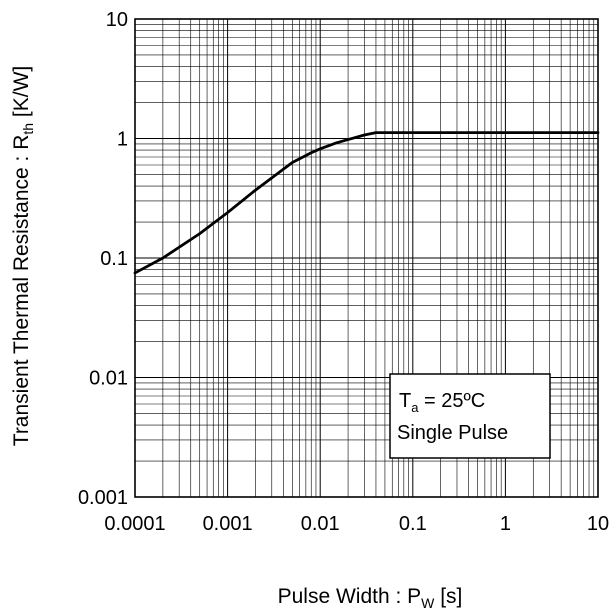  What do you see at coordinates (122, 140) in the screenshot?
I see `y-tick-label: 1` at bounding box center [122, 140].